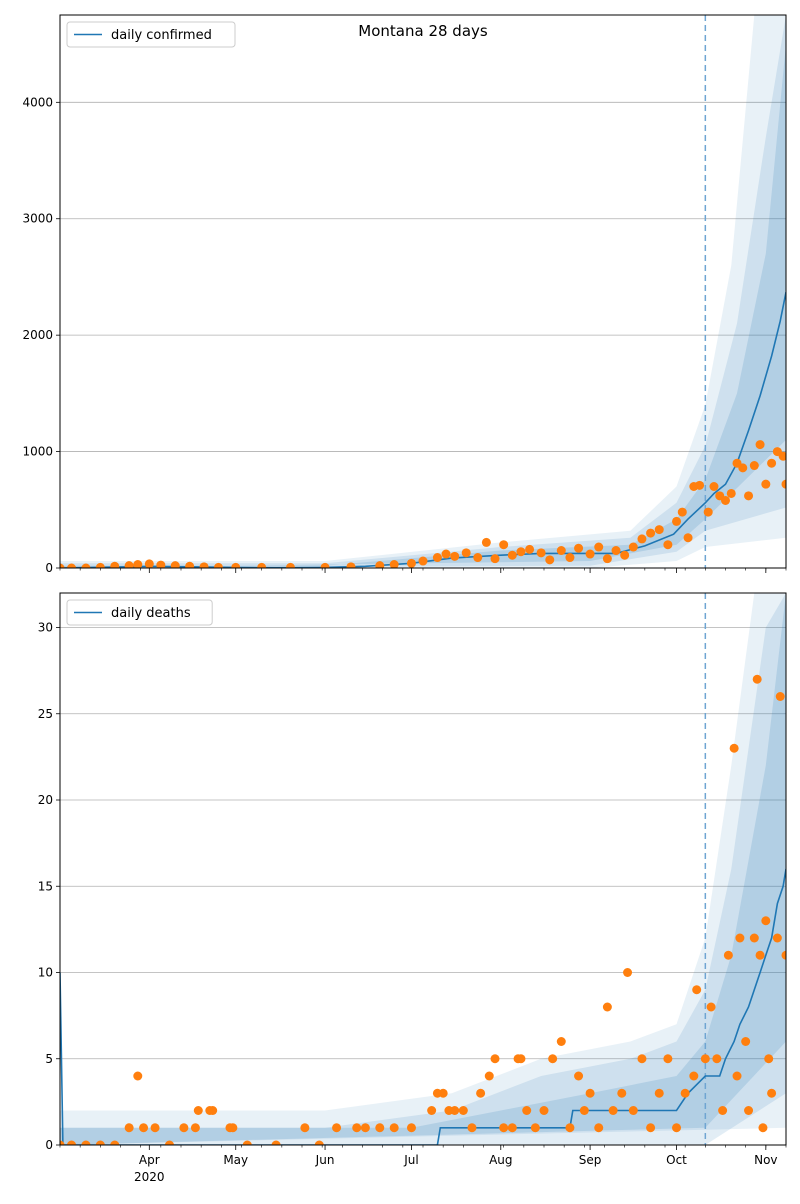 This screenshot has width=800, height=1204. What do you see at coordinates (45, 628) in the screenshot?
I see `y-tick-label: 30` at bounding box center [45, 628].